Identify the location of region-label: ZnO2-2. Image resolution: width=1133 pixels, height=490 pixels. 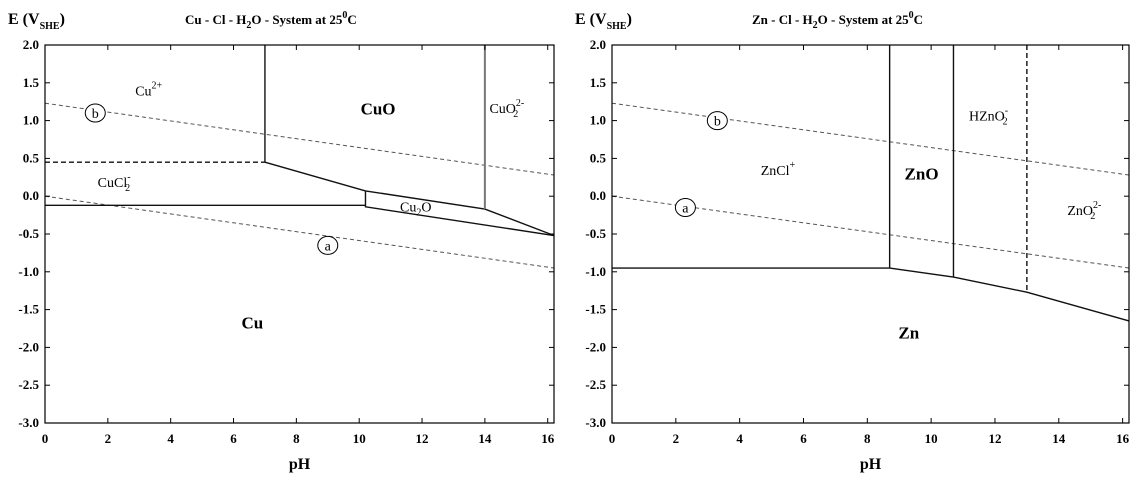
(1084, 211).